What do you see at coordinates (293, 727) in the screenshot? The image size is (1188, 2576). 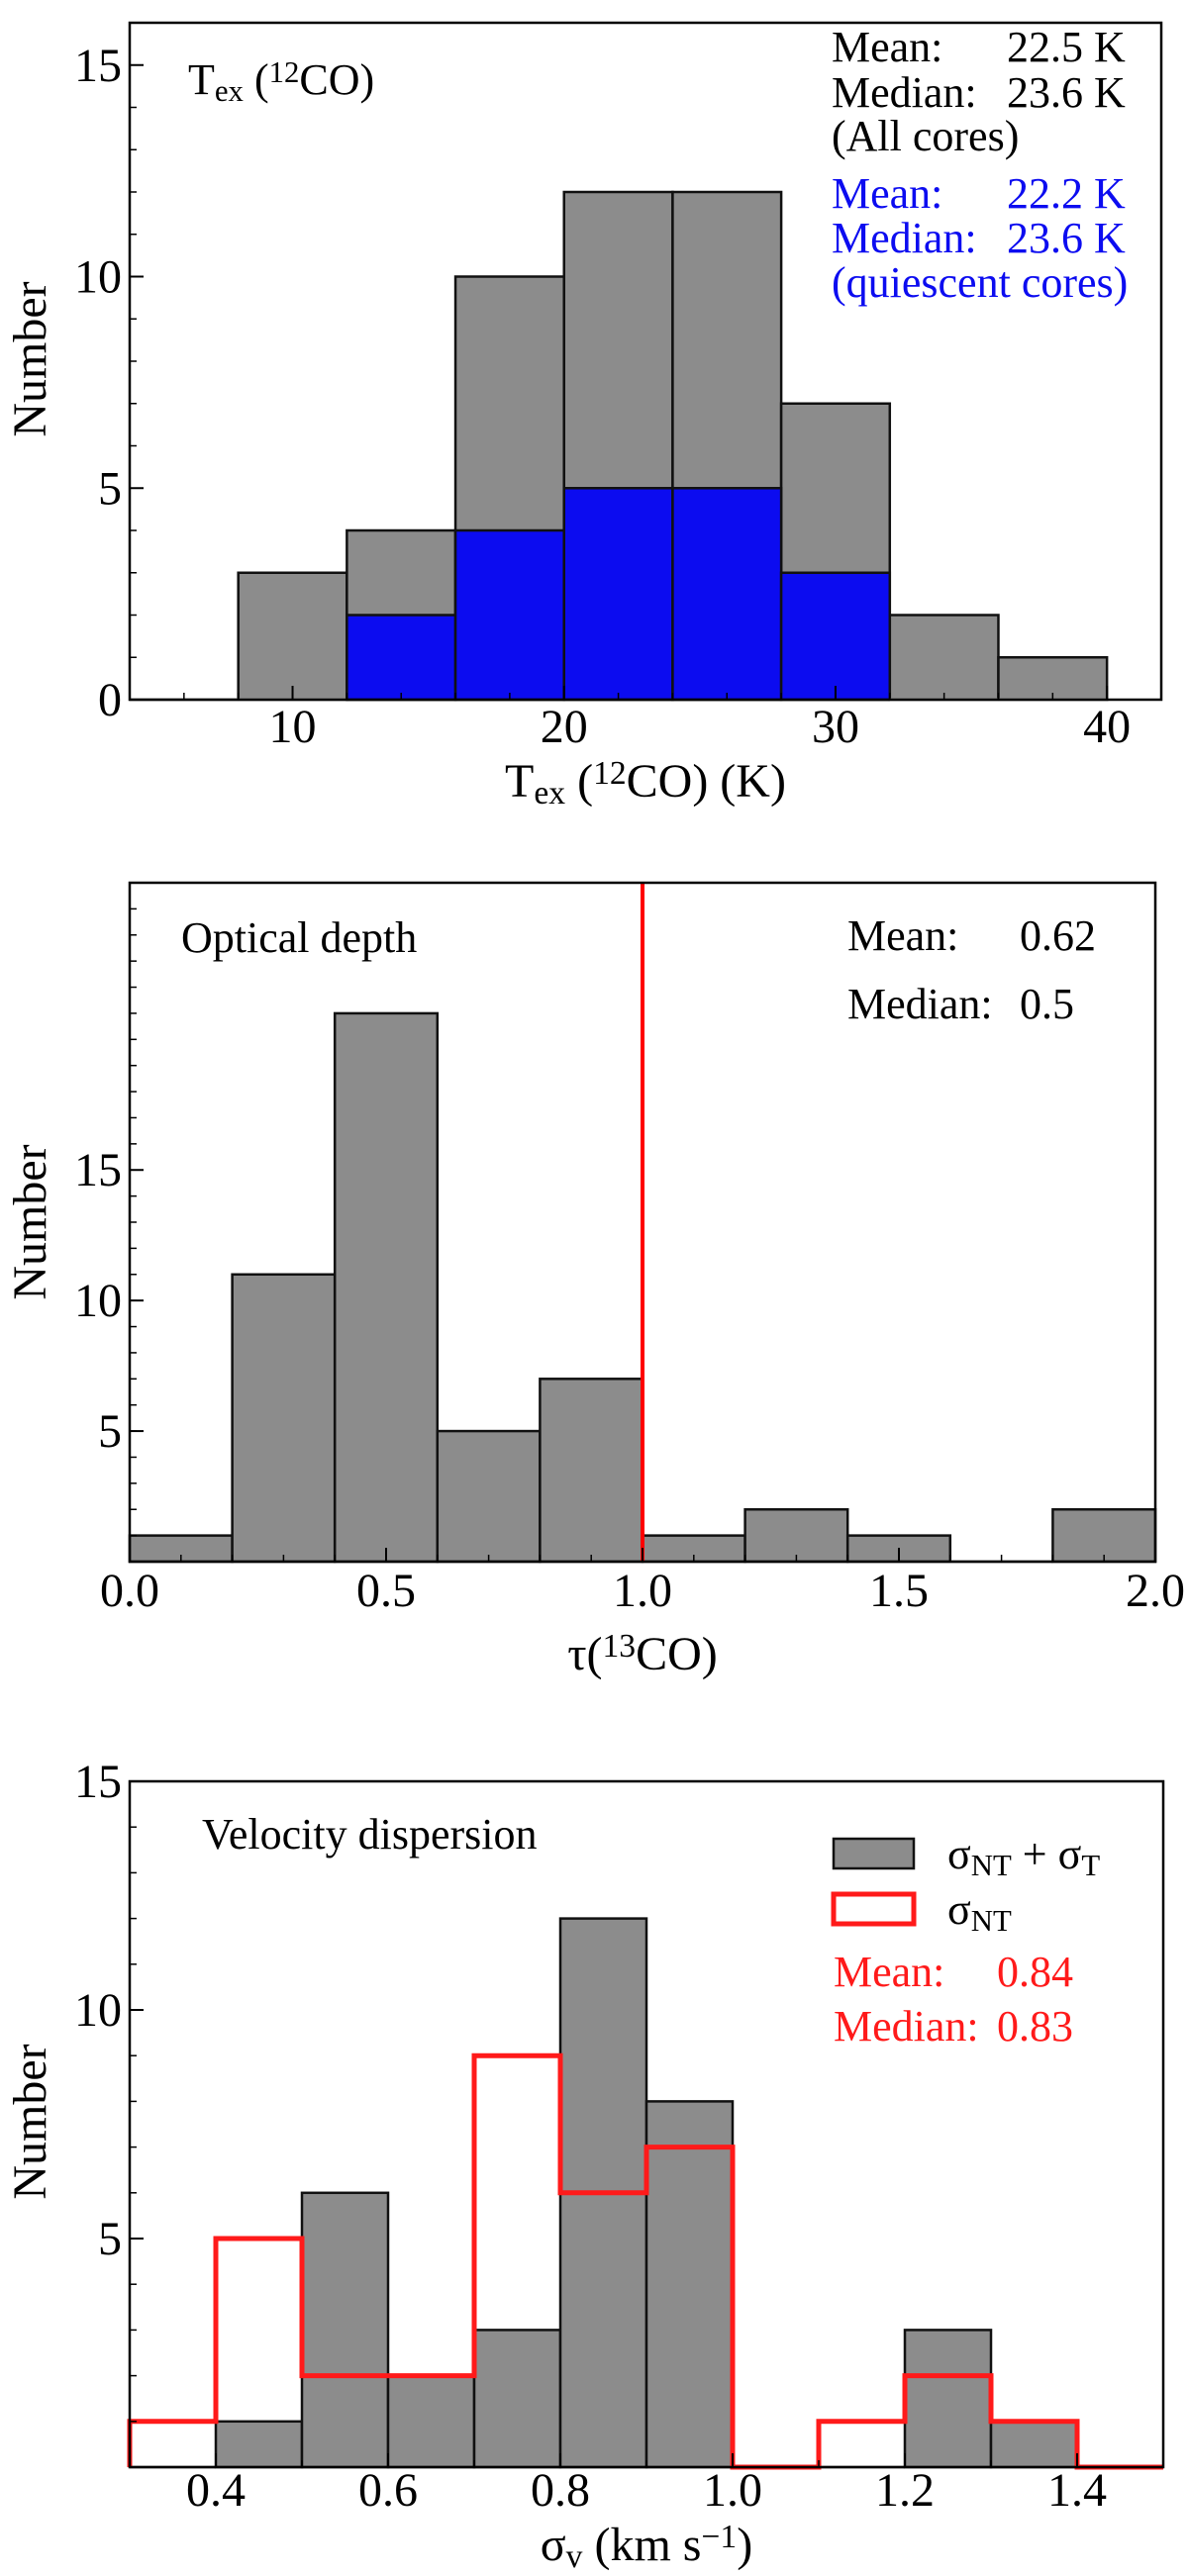 I see `x-tick-label: 10` at bounding box center [293, 727].